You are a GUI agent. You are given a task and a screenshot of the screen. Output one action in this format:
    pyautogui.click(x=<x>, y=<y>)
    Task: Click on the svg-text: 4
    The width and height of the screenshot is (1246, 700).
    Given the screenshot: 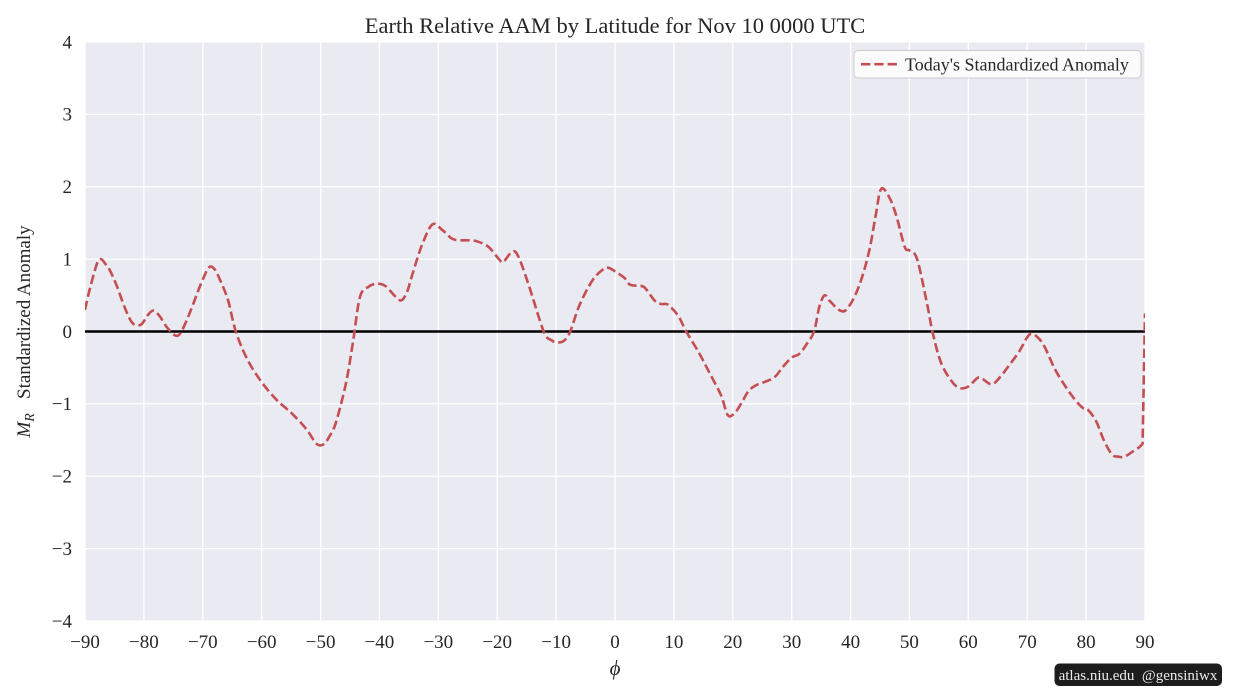 What is the action you would take?
    pyautogui.click(x=68, y=42)
    